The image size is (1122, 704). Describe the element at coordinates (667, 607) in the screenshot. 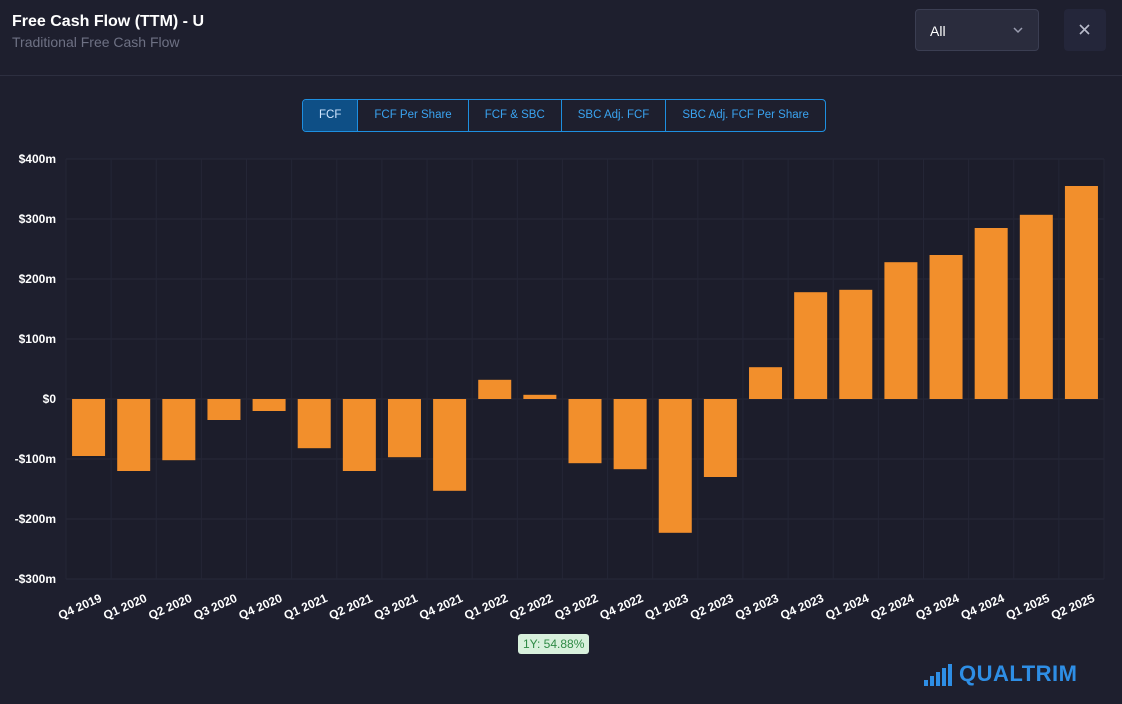

I see `x-tick-label: Q1 2023` at that location.